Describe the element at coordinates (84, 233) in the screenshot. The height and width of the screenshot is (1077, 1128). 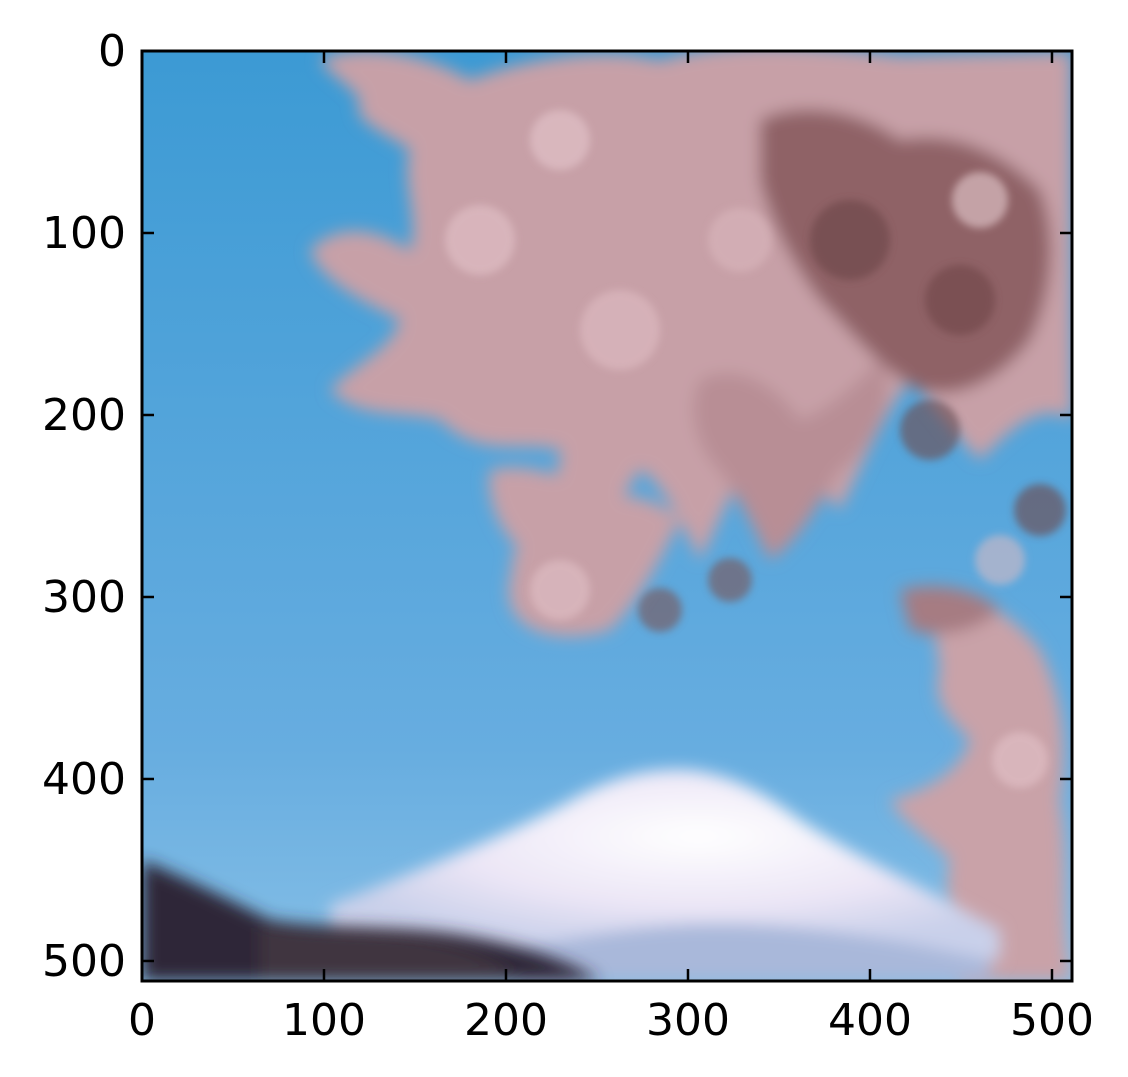
I see `y-tick-label: 100` at that location.